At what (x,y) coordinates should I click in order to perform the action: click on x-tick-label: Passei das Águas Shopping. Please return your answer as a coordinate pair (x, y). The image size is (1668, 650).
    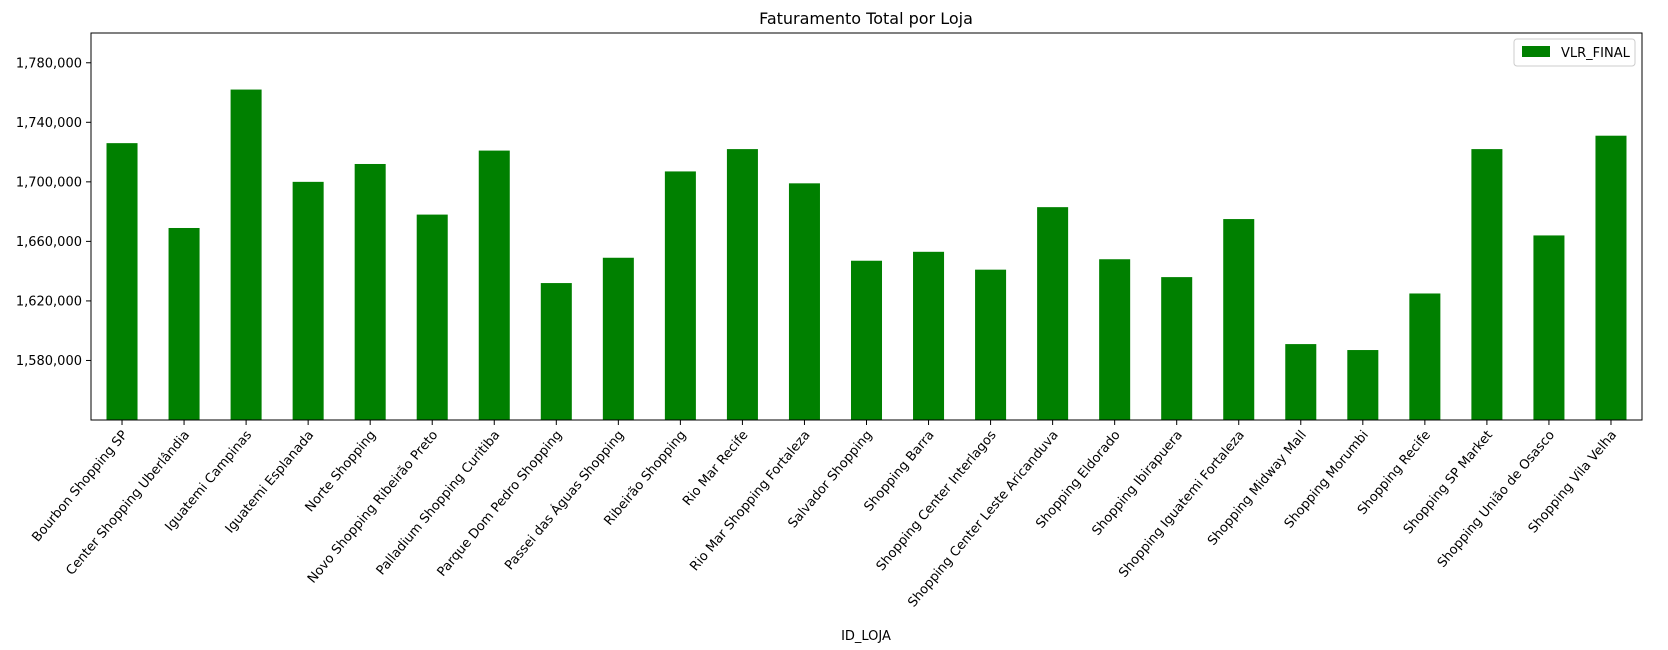
    Looking at the image, I should click on (564, 500).